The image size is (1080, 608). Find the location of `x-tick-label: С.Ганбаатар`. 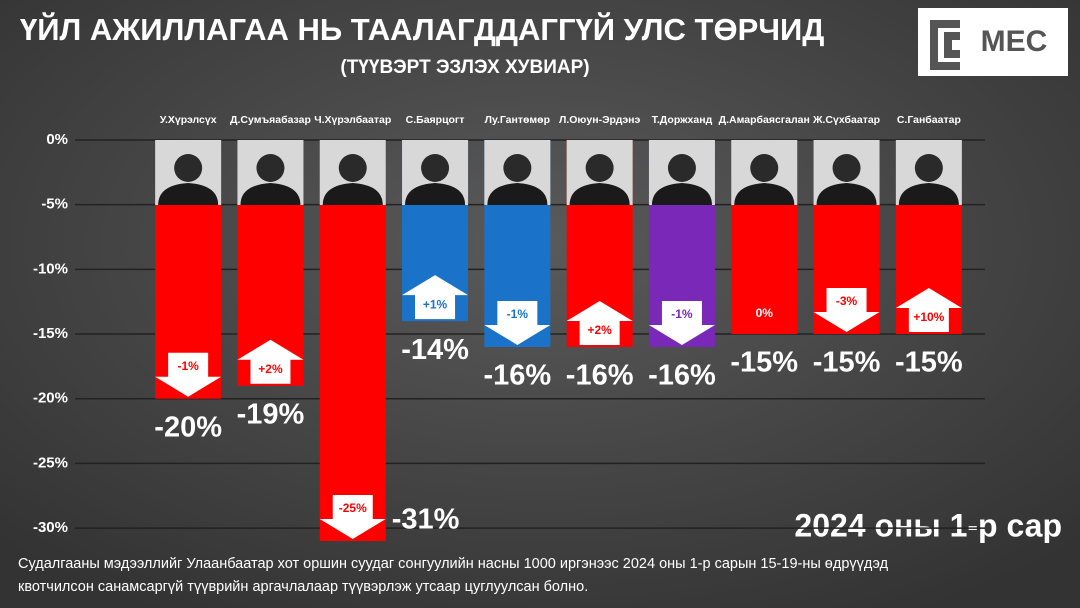

x-tick-label: С.Ганбаатар is located at coordinates (929, 120).